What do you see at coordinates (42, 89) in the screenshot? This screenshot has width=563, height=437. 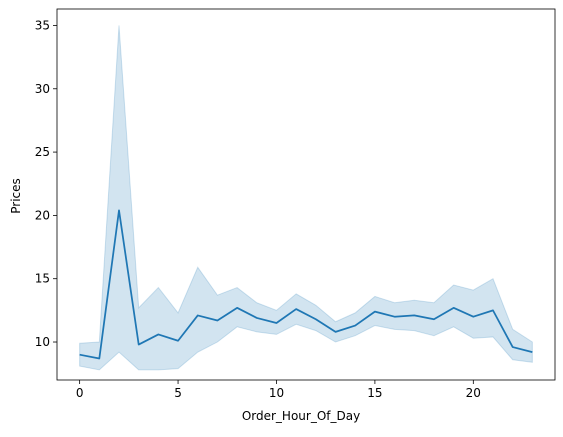 I see `y-tick-label: 30` at bounding box center [42, 89].